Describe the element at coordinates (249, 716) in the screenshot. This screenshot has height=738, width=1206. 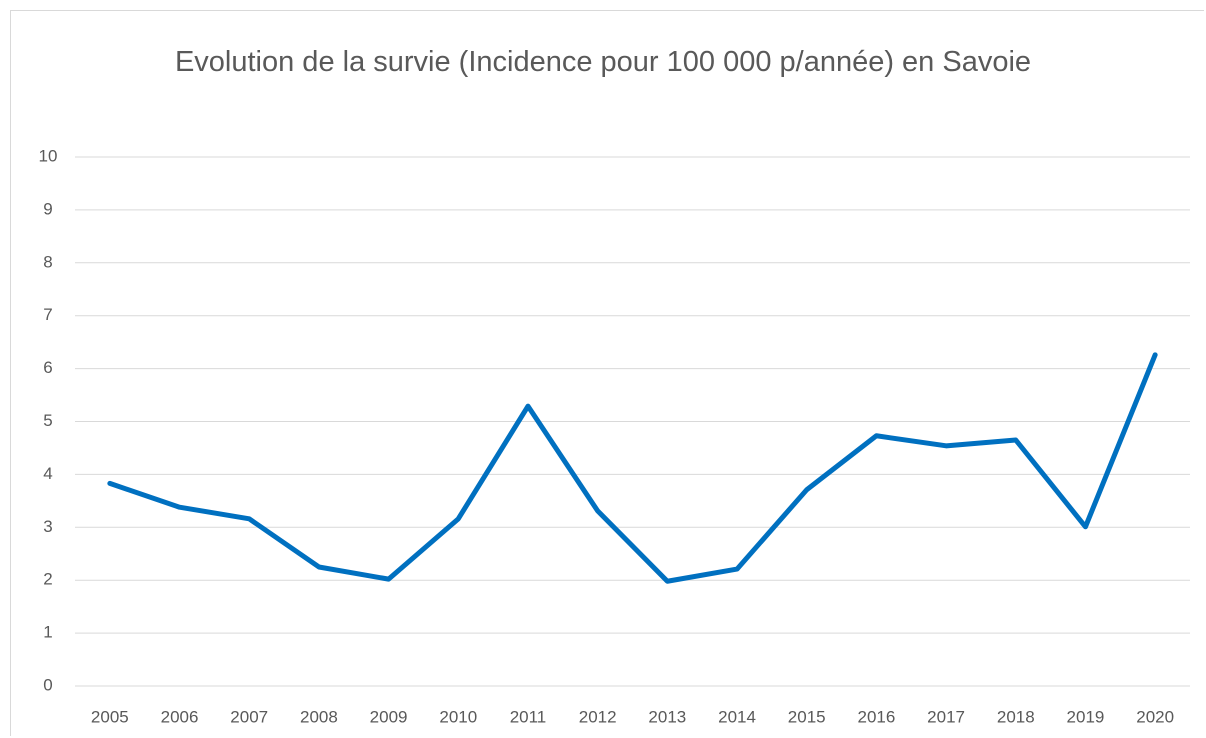
I see `x-tick-label: 2007` at that location.